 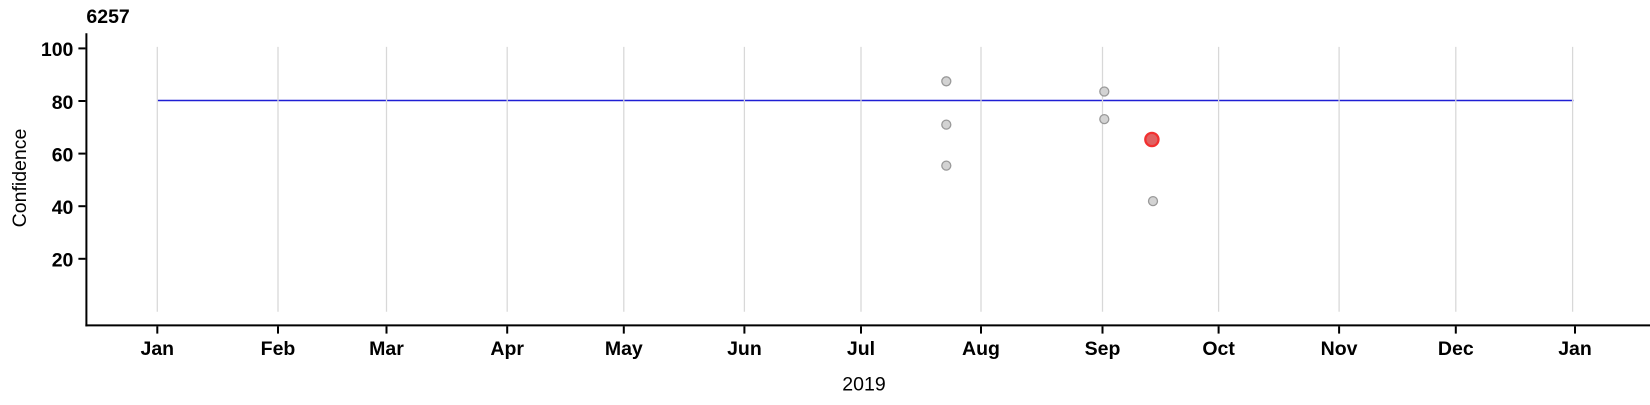 What do you see at coordinates (1456, 349) in the screenshot?
I see `svg-text: Dec` at bounding box center [1456, 349].